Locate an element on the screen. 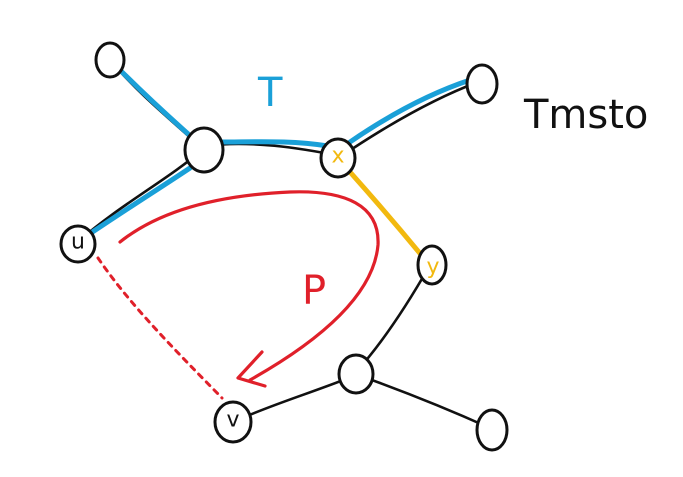  node-leaf-top-left is located at coordinates (110, 60).